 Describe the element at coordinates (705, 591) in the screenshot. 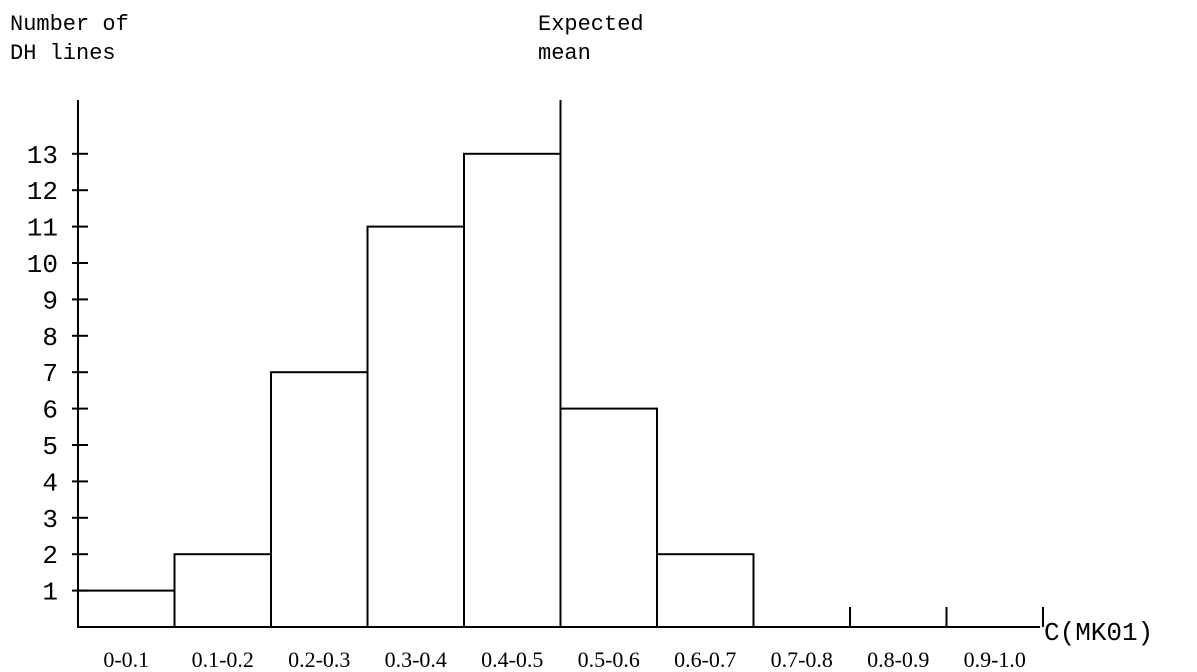

I see `bar-0.6-0.7` at that location.